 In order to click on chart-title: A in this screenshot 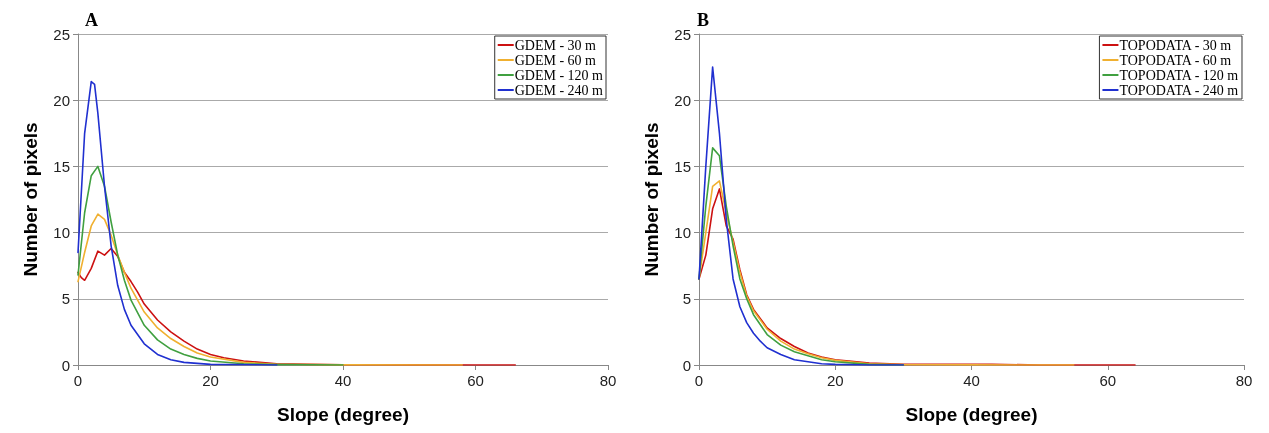, I will do `click(91, 20)`.